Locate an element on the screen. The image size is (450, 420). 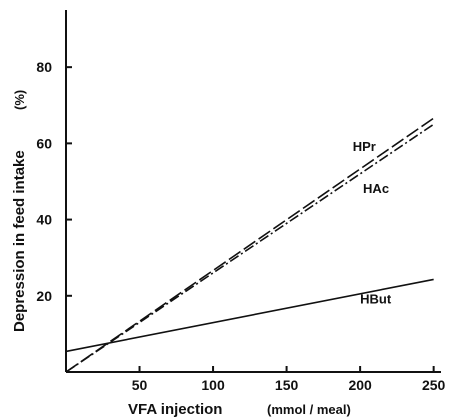
series-label-hbut: HBut is located at coordinates (376, 298).